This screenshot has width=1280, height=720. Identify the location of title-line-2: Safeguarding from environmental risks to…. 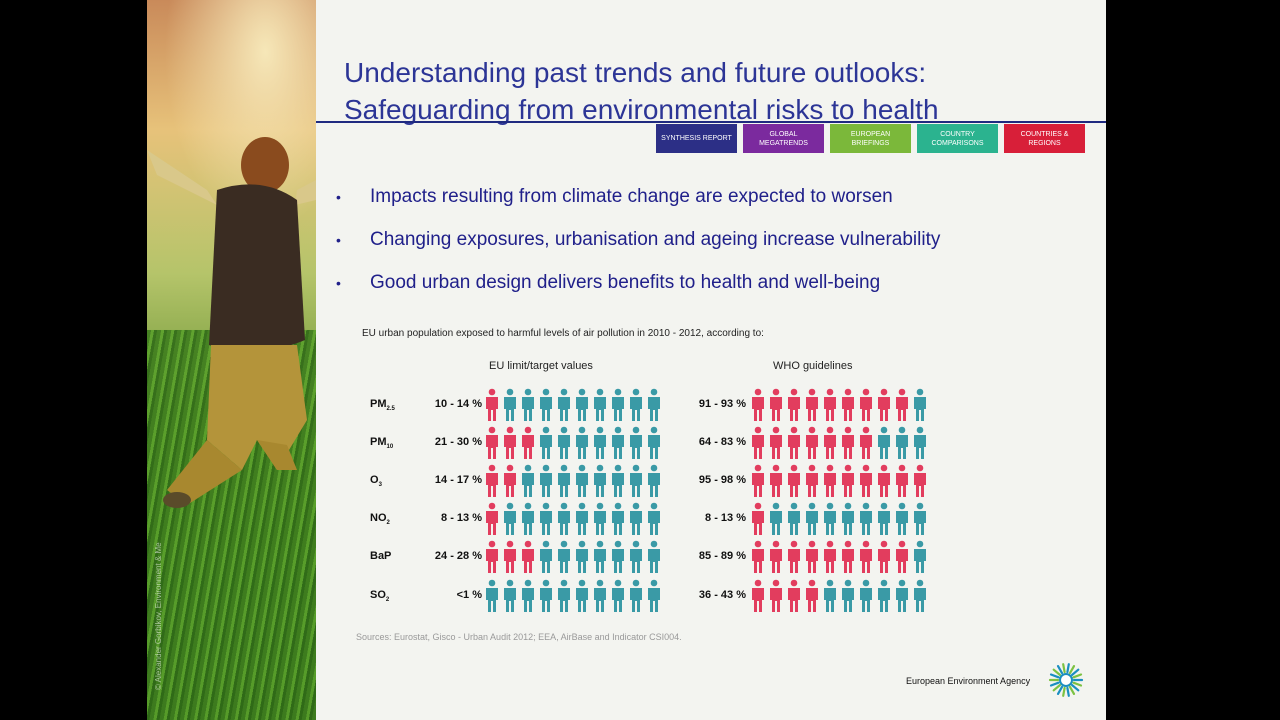
(641, 109).